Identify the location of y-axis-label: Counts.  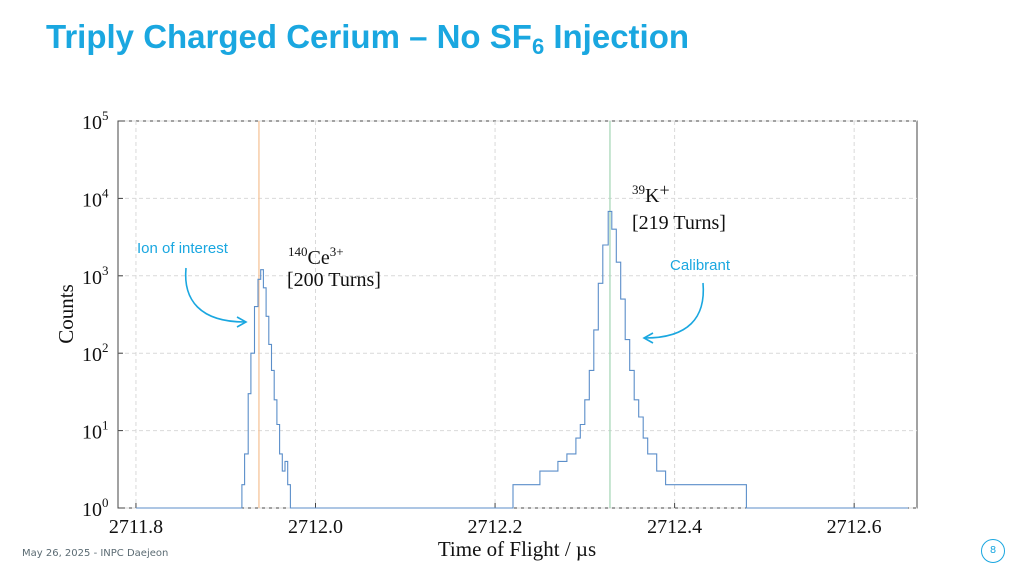
(66, 314).